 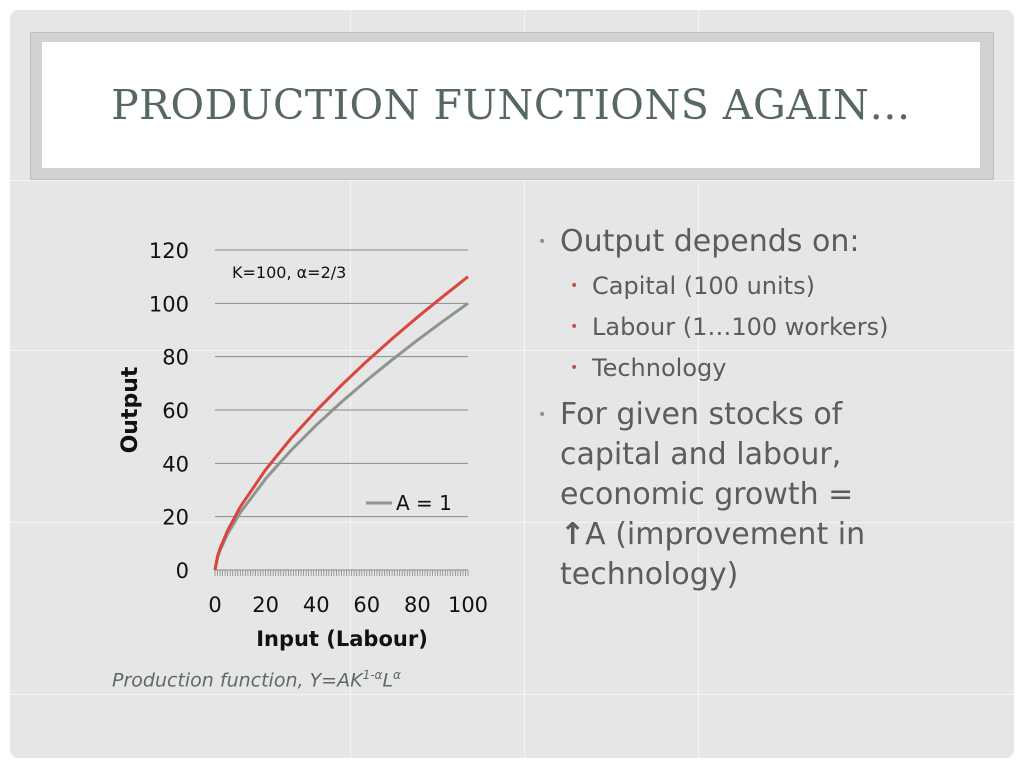 What do you see at coordinates (417, 605) in the screenshot?
I see `x-tick-label: 80` at bounding box center [417, 605].